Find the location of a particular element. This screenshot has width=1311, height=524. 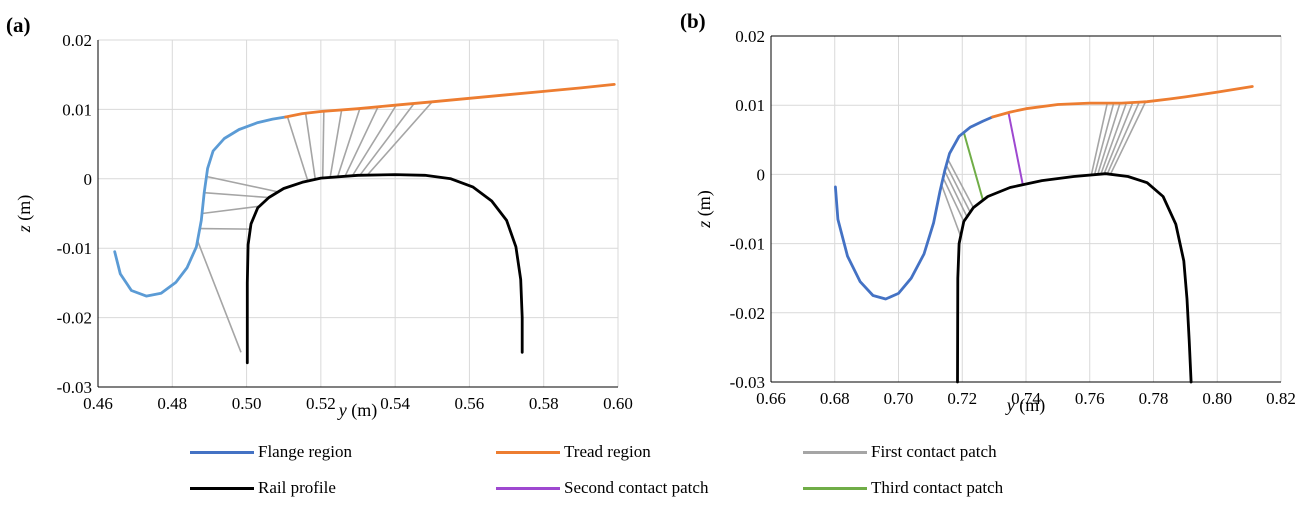

y-tick-label-b: 0.02 is located at coordinates (750, 36).